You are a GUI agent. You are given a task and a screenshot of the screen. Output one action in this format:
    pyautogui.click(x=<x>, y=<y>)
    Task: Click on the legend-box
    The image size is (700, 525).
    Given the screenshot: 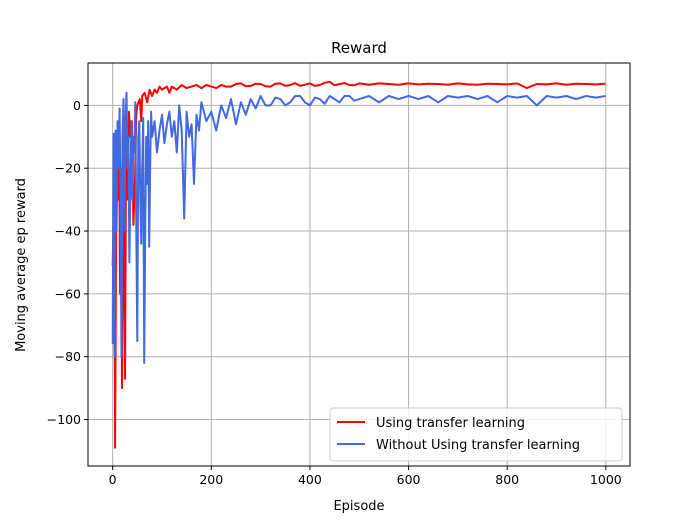 What is the action you would take?
    pyautogui.click(x=476, y=434)
    